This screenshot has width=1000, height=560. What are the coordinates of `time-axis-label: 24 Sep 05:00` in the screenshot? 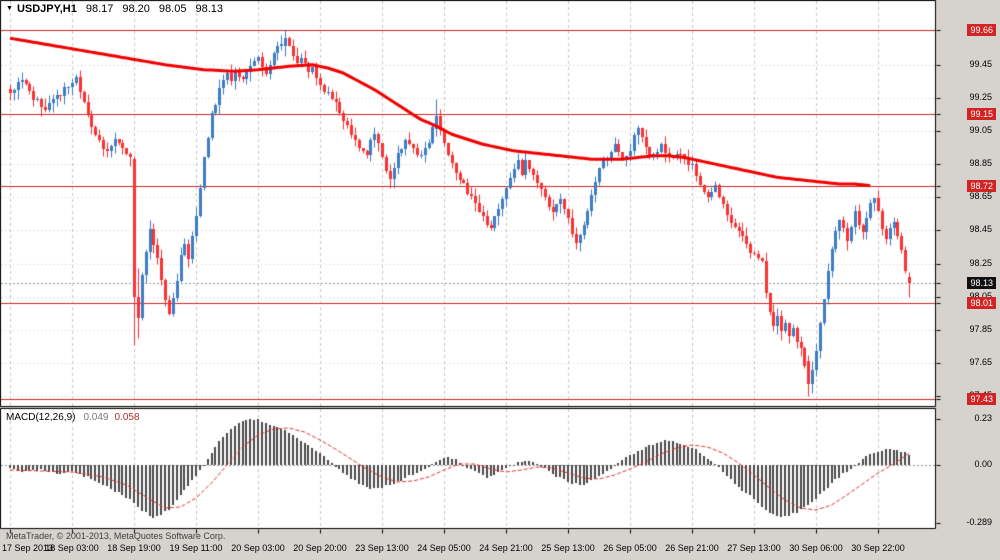 It's located at (444, 548).